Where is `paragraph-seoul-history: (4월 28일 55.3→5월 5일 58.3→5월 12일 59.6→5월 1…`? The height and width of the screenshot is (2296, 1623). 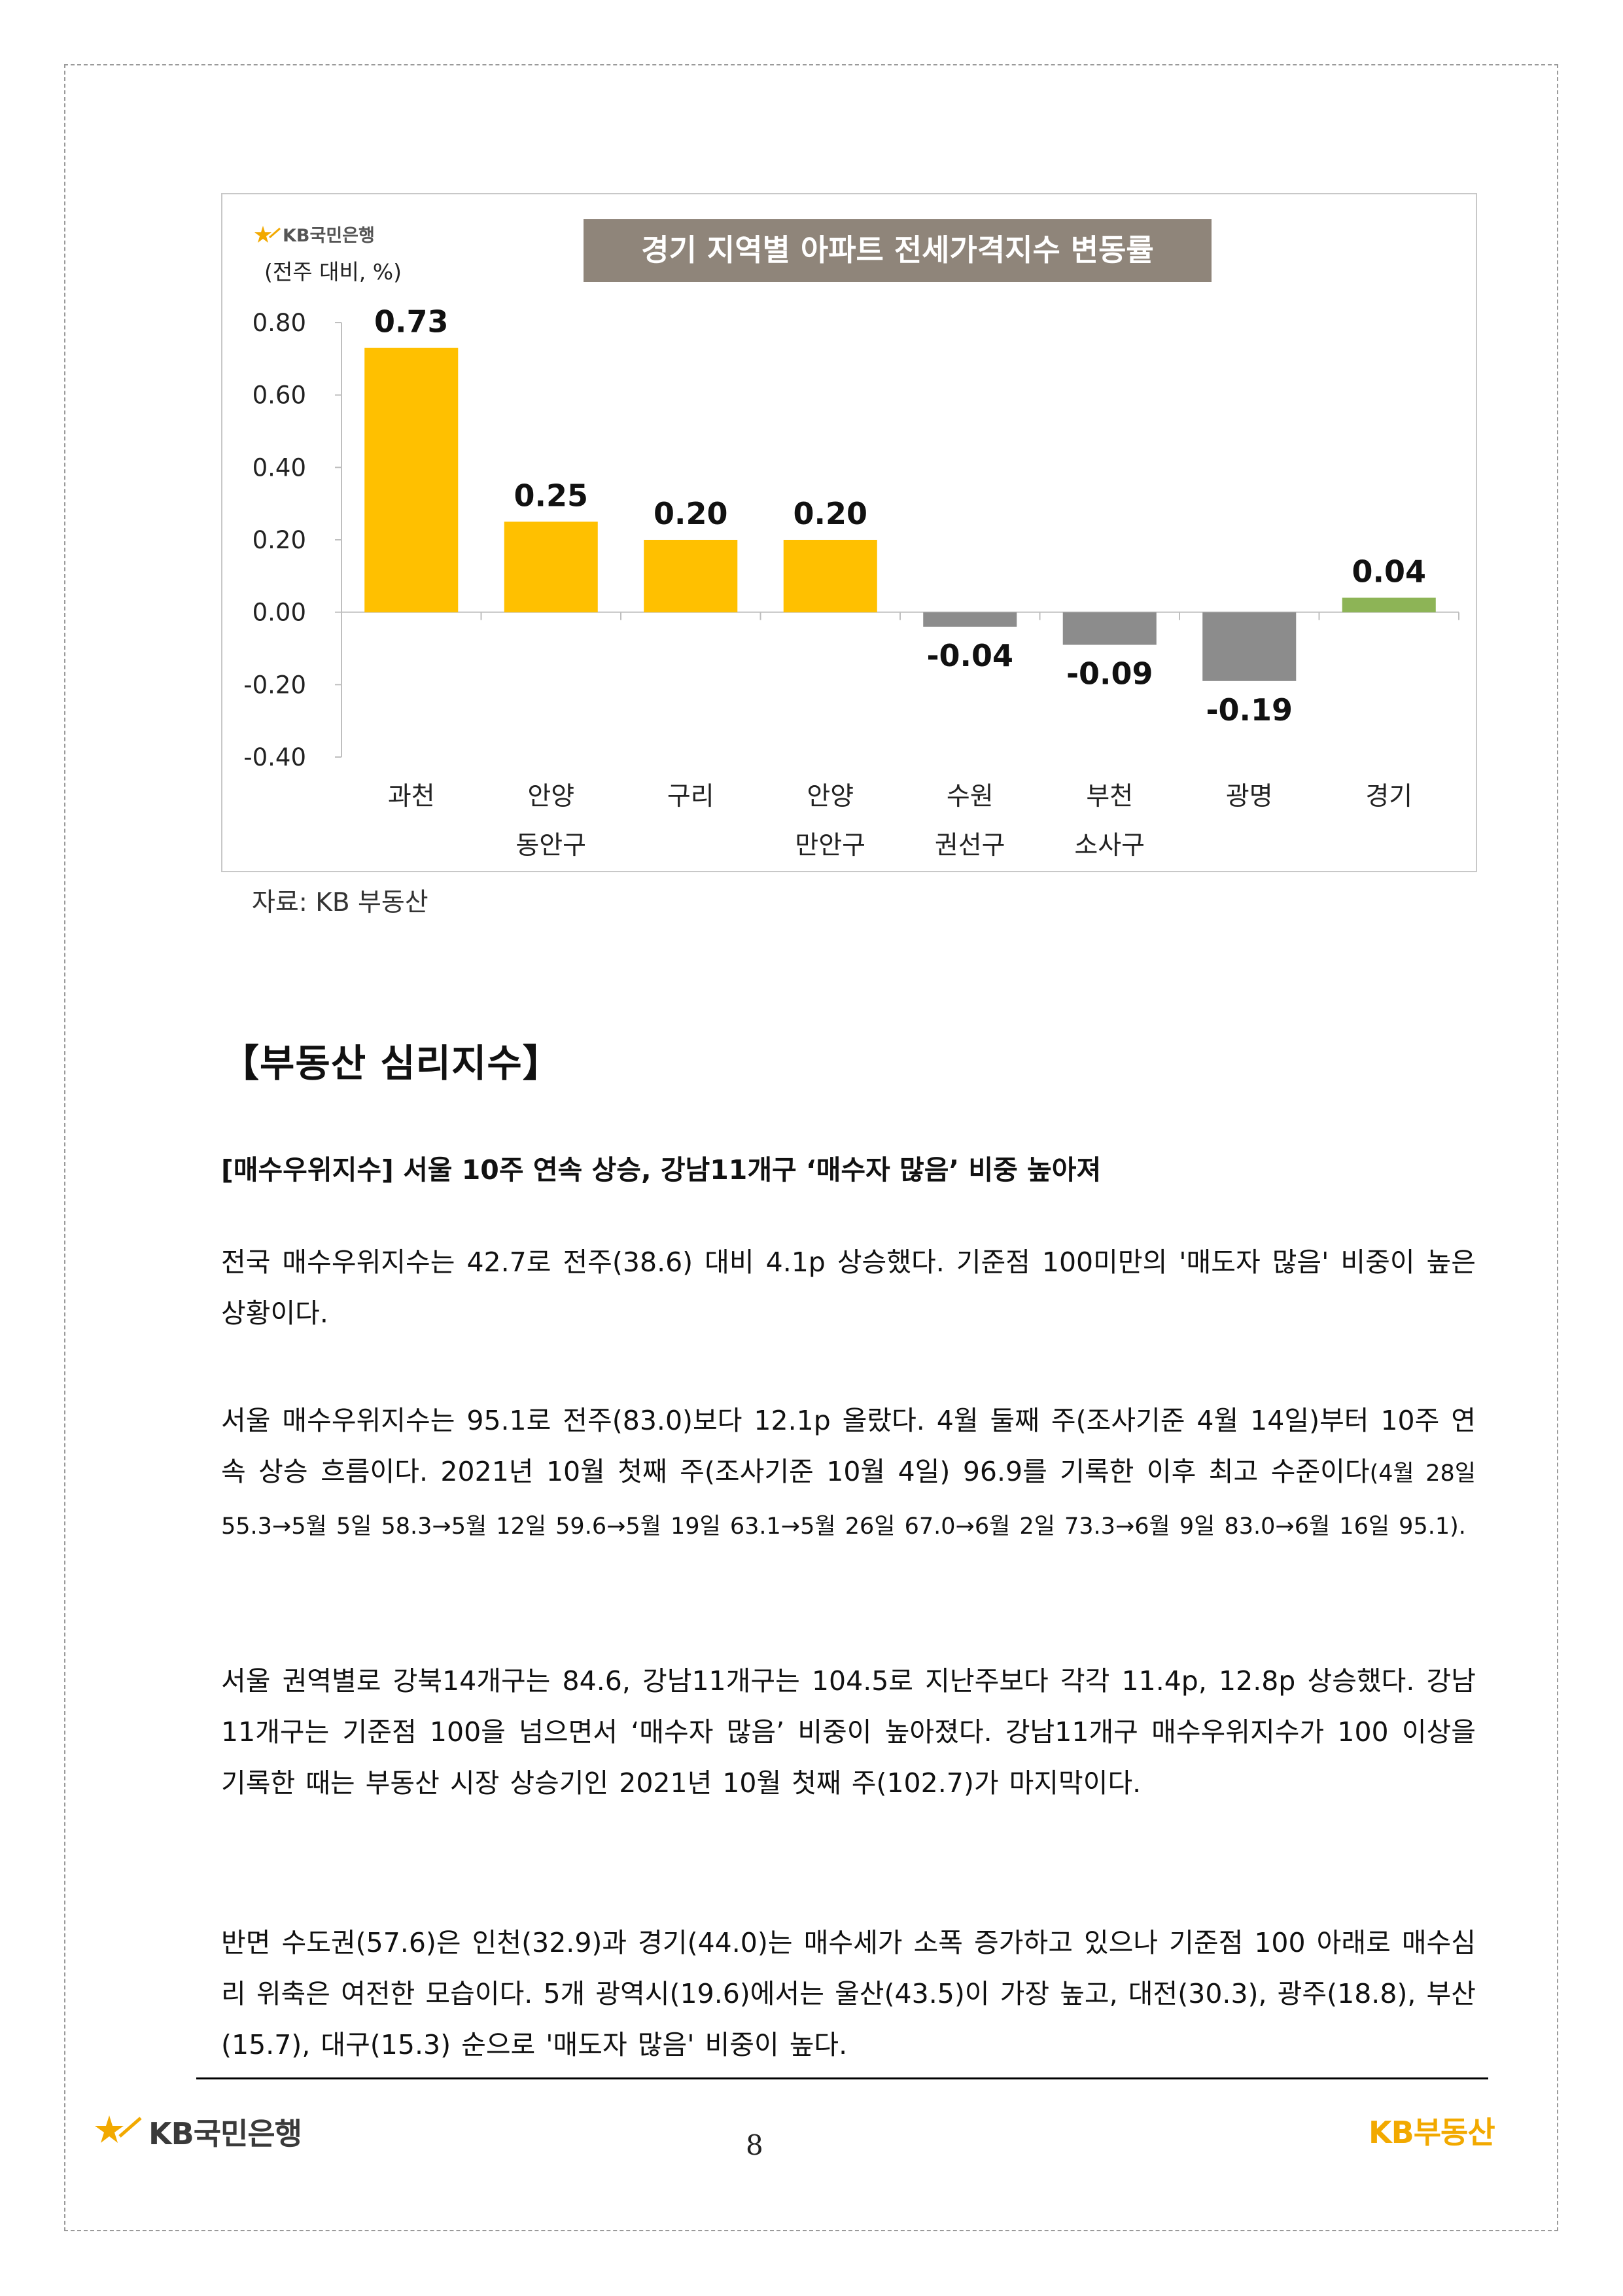
paragraph-seoul-history: (4월 28일 55.3→5월 5일 58.3→5월 12일 59.6→5월 1… is located at coordinates (849, 1500).